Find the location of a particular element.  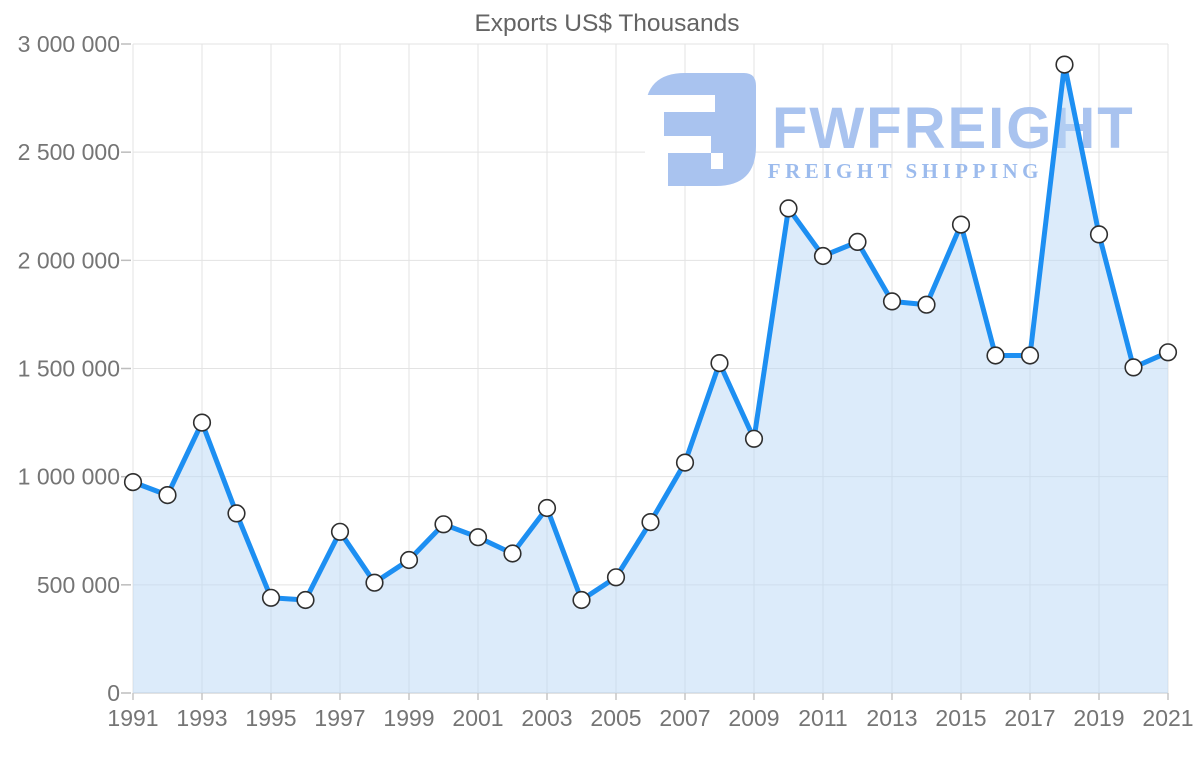

data-point-1998 is located at coordinates (374, 582).